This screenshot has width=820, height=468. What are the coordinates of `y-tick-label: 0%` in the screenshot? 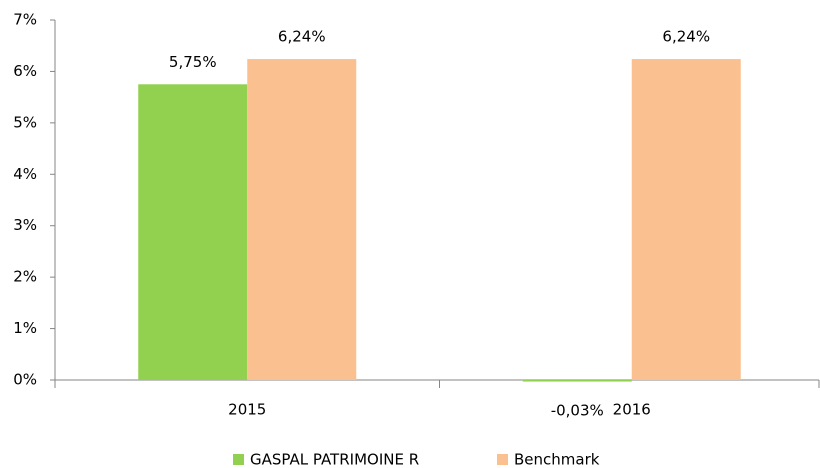 It's located at (25, 380).